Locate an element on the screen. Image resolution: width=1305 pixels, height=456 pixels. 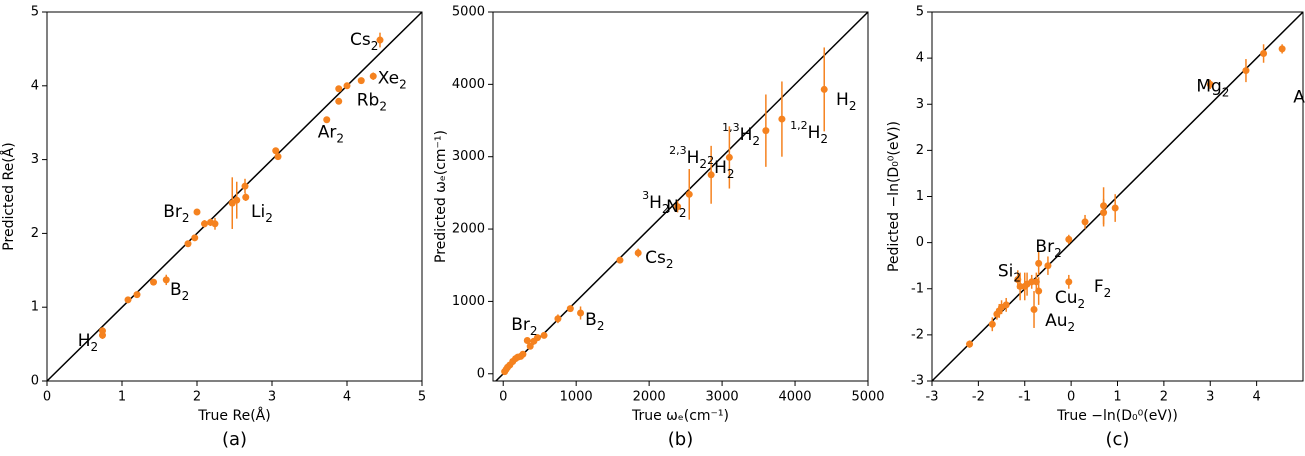
annotation-text: Ar is located at coordinates (327, 132).